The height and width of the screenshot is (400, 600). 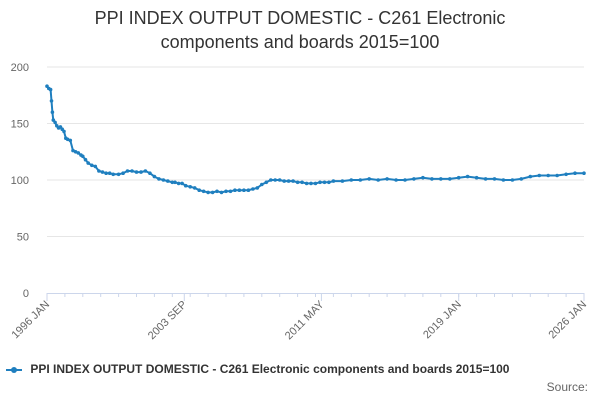 I want to click on x-tick-label: 2011 MAY, so click(x=305, y=320).